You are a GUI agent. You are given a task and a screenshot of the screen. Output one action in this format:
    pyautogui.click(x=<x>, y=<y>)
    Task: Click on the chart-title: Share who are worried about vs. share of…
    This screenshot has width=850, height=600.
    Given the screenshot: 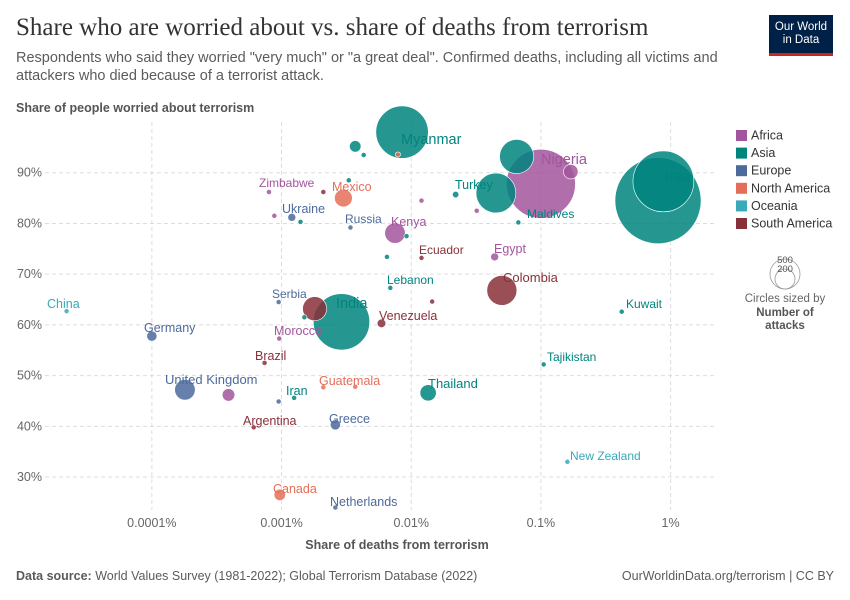 What is the action you would take?
    pyautogui.click(x=332, y=27)
    